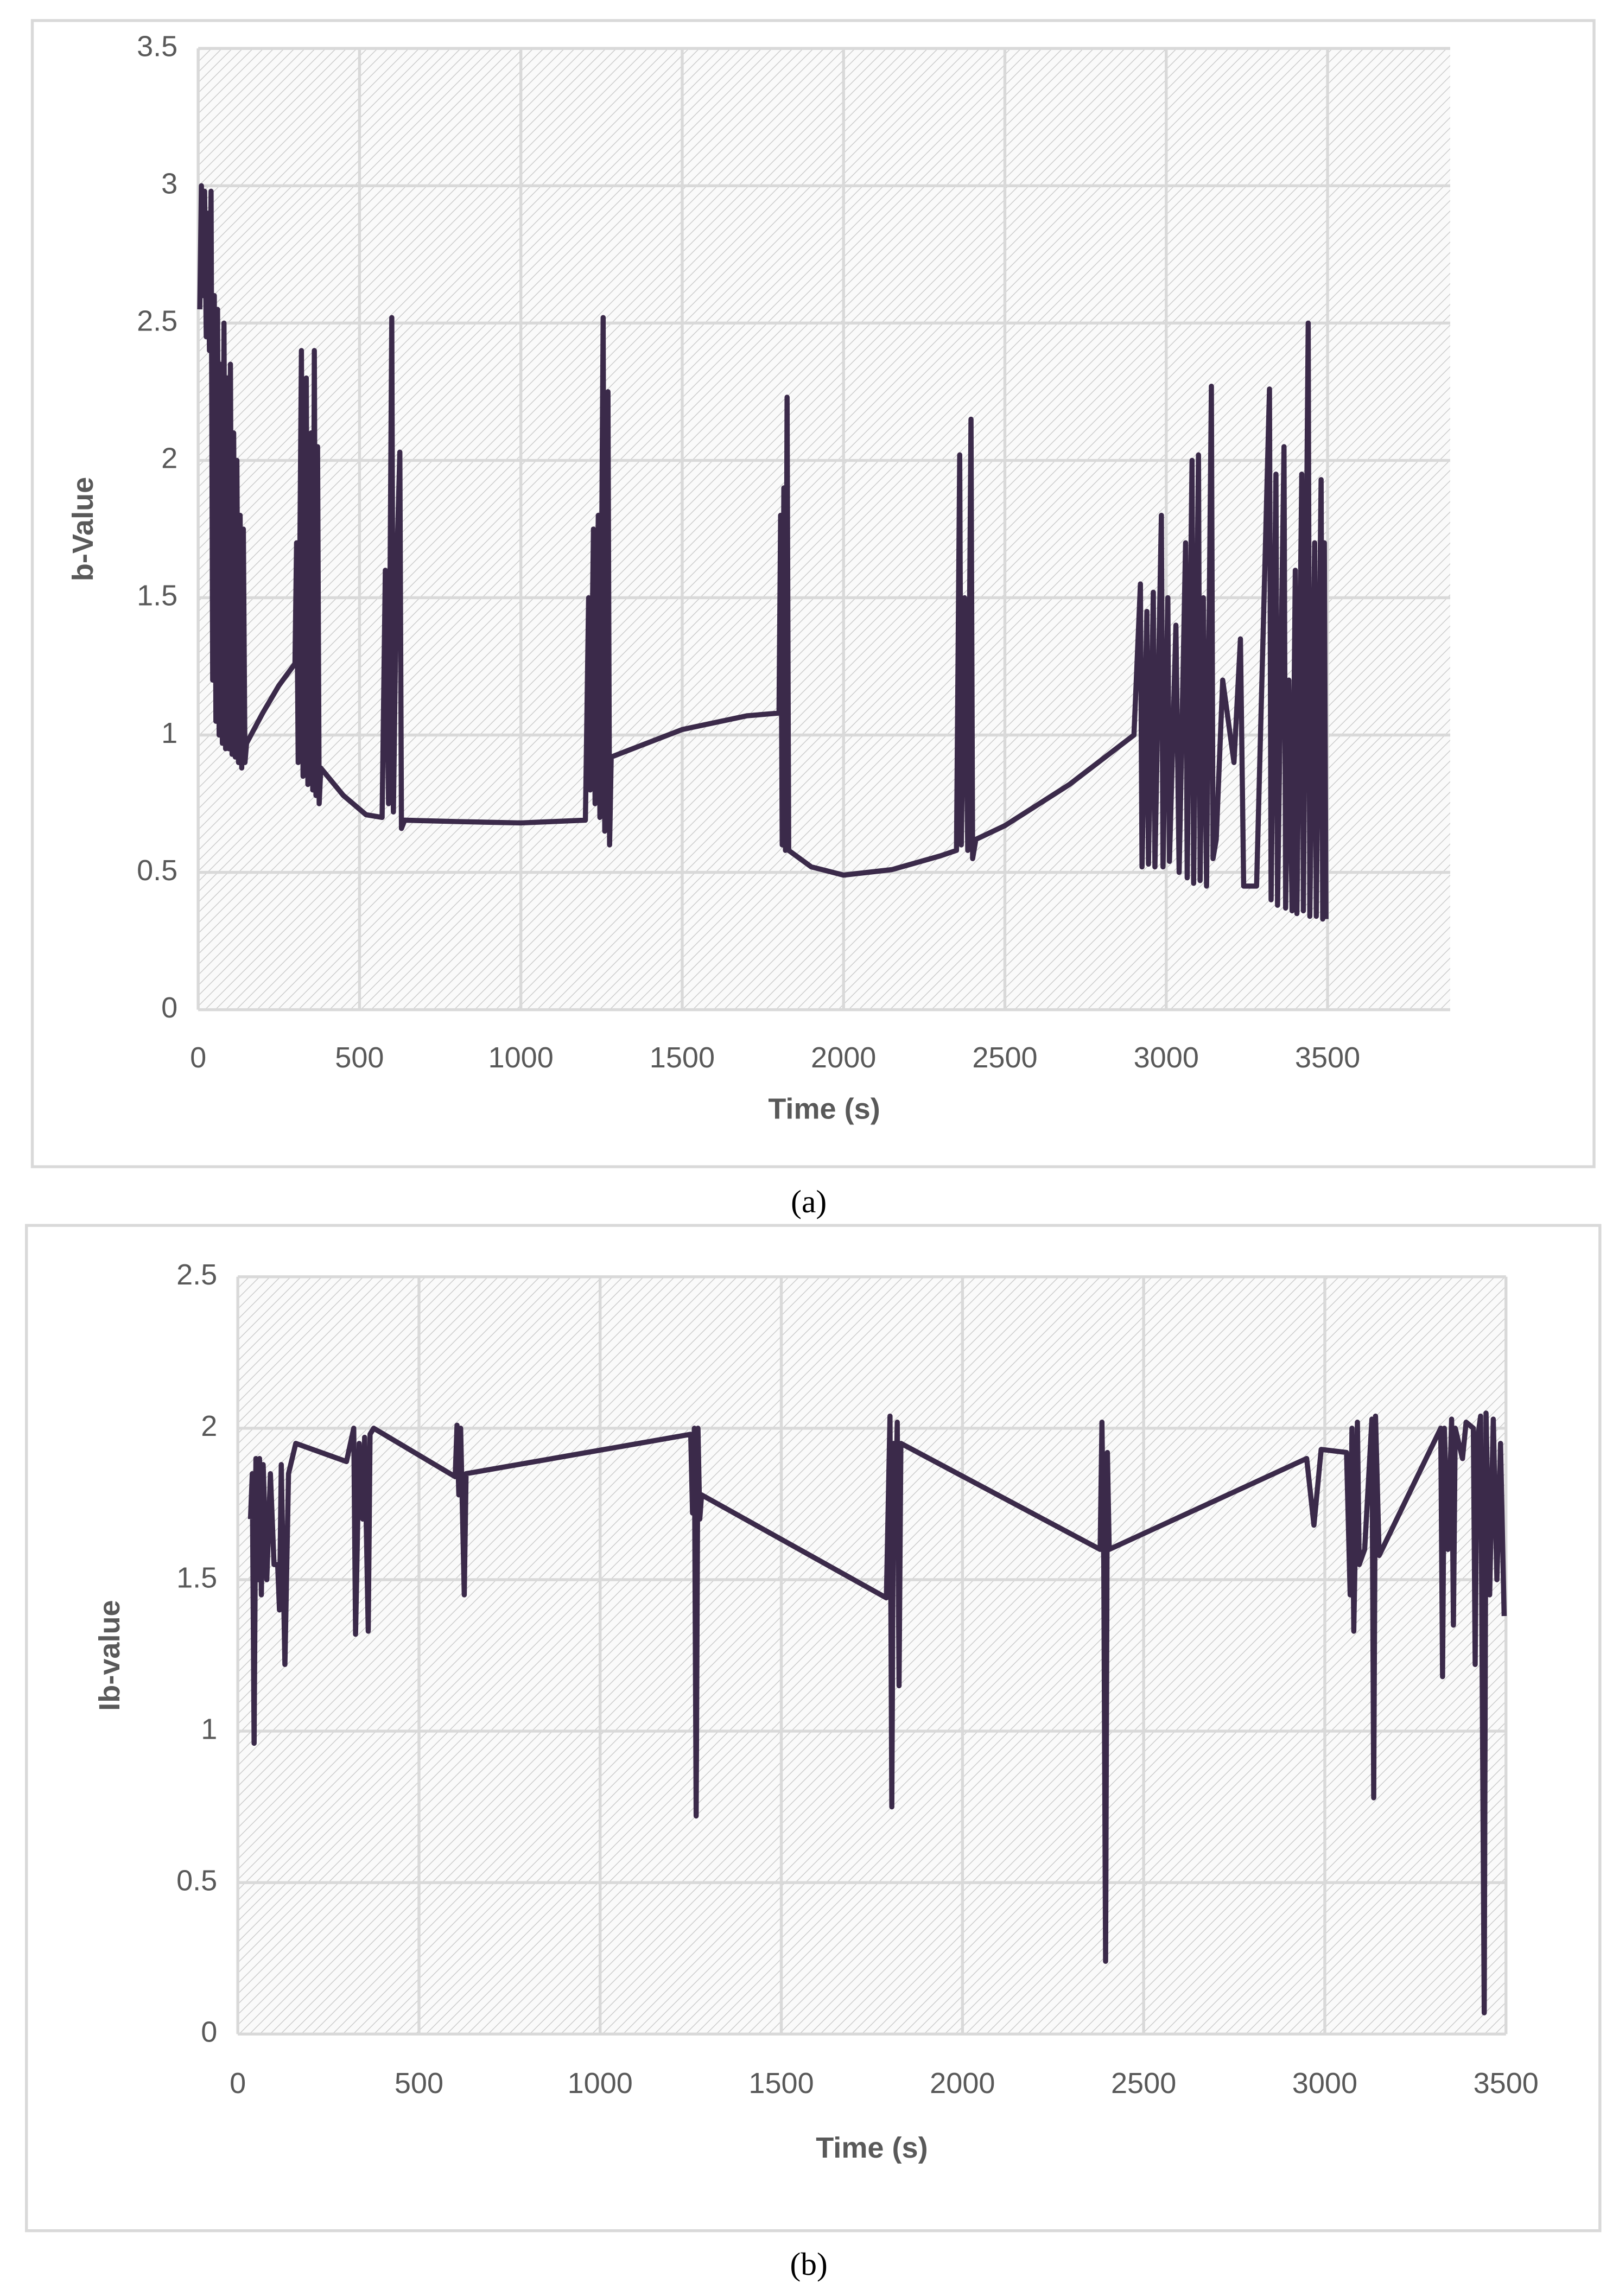 This screenshot has height=2296, width=1619. Describe the element at coordinates (83, 529) in the screenshot. I see `y-axis-title: b-Value` at that location.